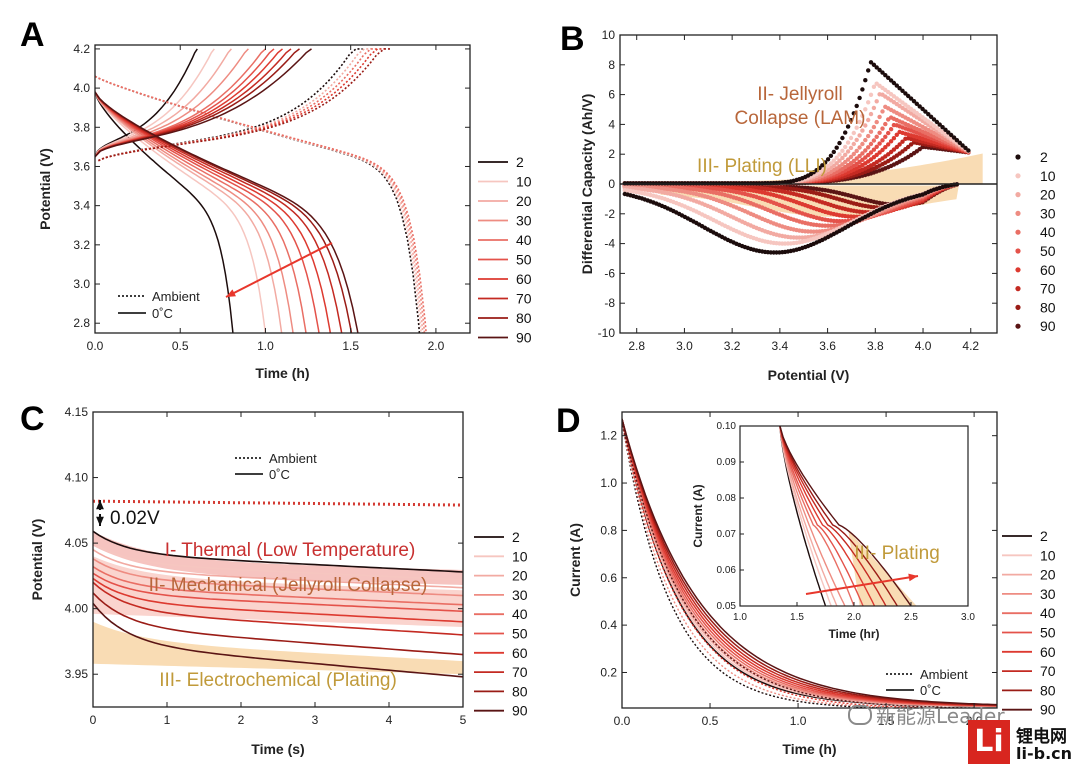 The width and height of the screenshot is (1080, 768). I want to click on panel-c-delta-arrow-down-head, so click(100, 521).